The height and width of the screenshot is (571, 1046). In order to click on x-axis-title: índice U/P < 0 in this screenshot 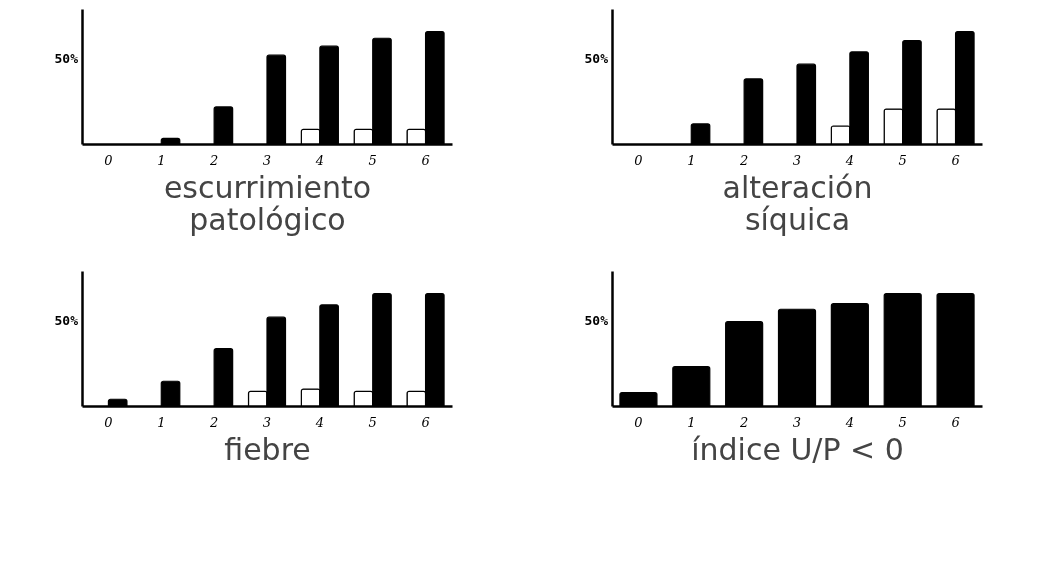, I will do `click(797, 449)`.